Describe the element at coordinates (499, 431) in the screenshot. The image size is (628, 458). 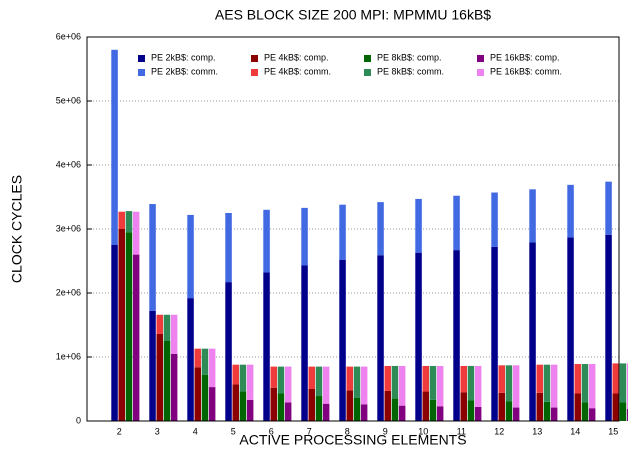
I see `x-tick-label: 12` at that location.